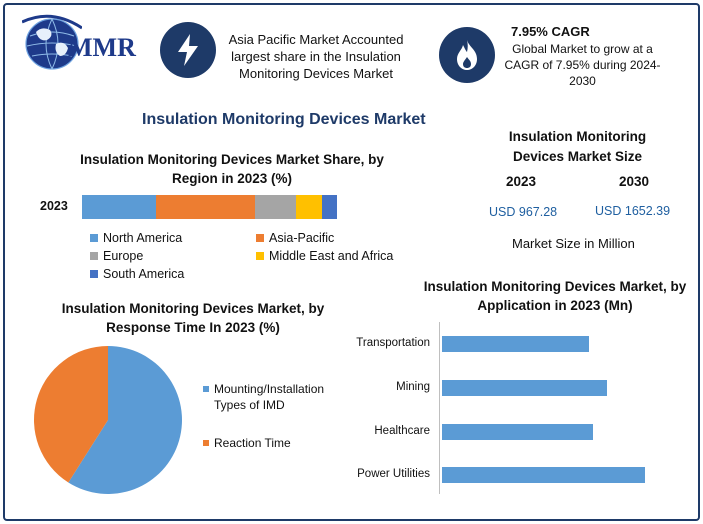 This screenshot has height=524, width=703. I want to click on application-chart-axis, so click(439, 408).